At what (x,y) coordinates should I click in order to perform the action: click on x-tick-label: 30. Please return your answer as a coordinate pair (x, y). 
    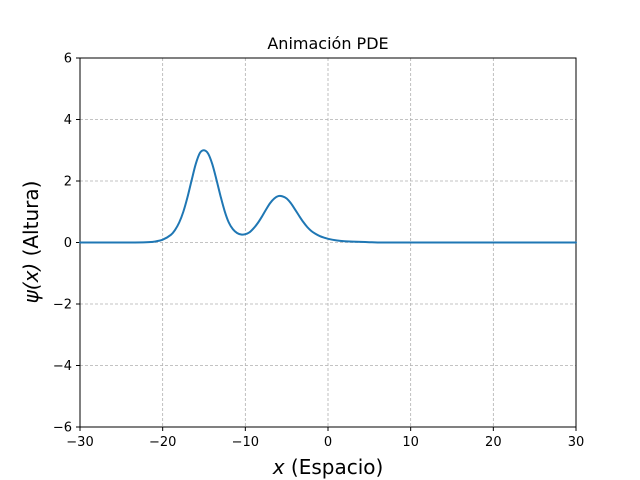
    Looking at the image, I should click on (576, 442).